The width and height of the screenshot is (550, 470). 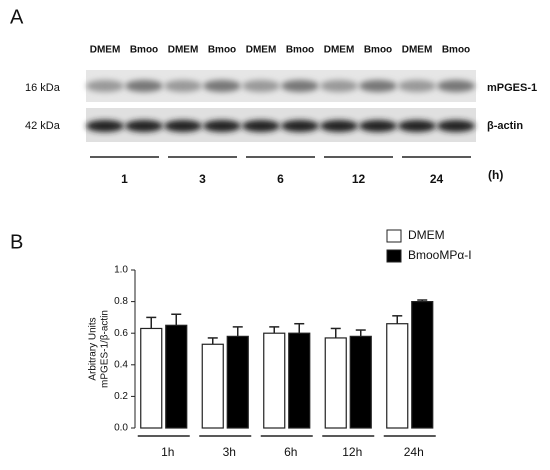 What do you see at coordinates (280, 179) in the screenshot?
I see `time-label: 6` at bounding box center [280, 179].